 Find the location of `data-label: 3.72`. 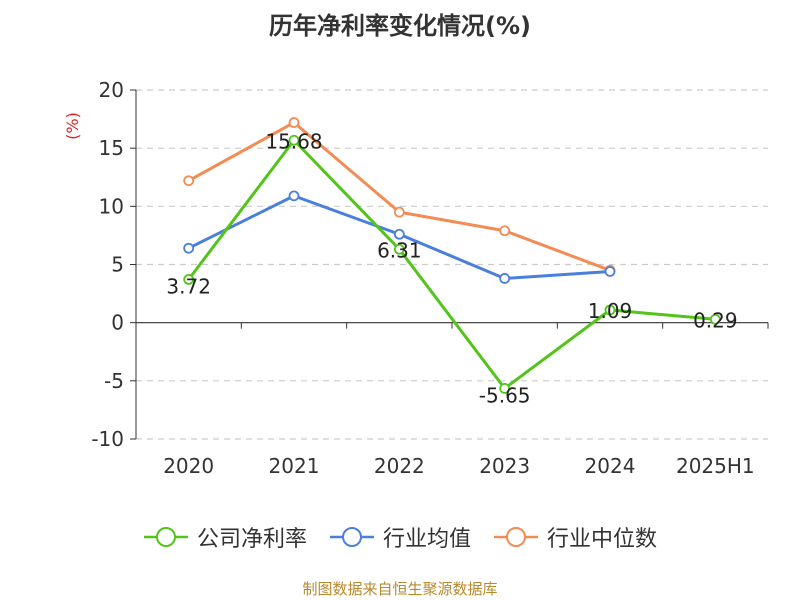

data-label: 3.72 is located at coordinates (188, 286).